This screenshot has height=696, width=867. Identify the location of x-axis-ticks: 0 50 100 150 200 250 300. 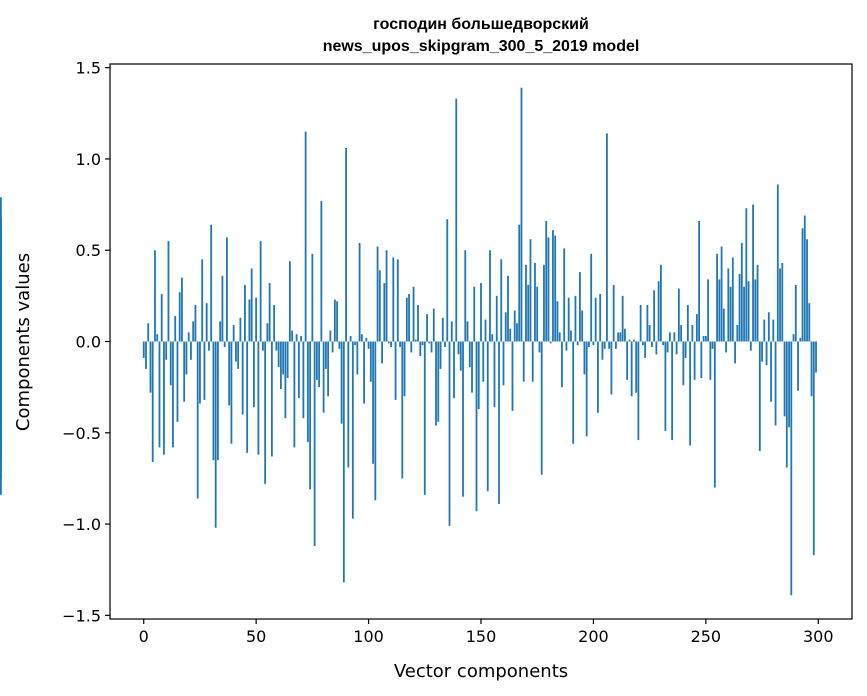
(486, 632).